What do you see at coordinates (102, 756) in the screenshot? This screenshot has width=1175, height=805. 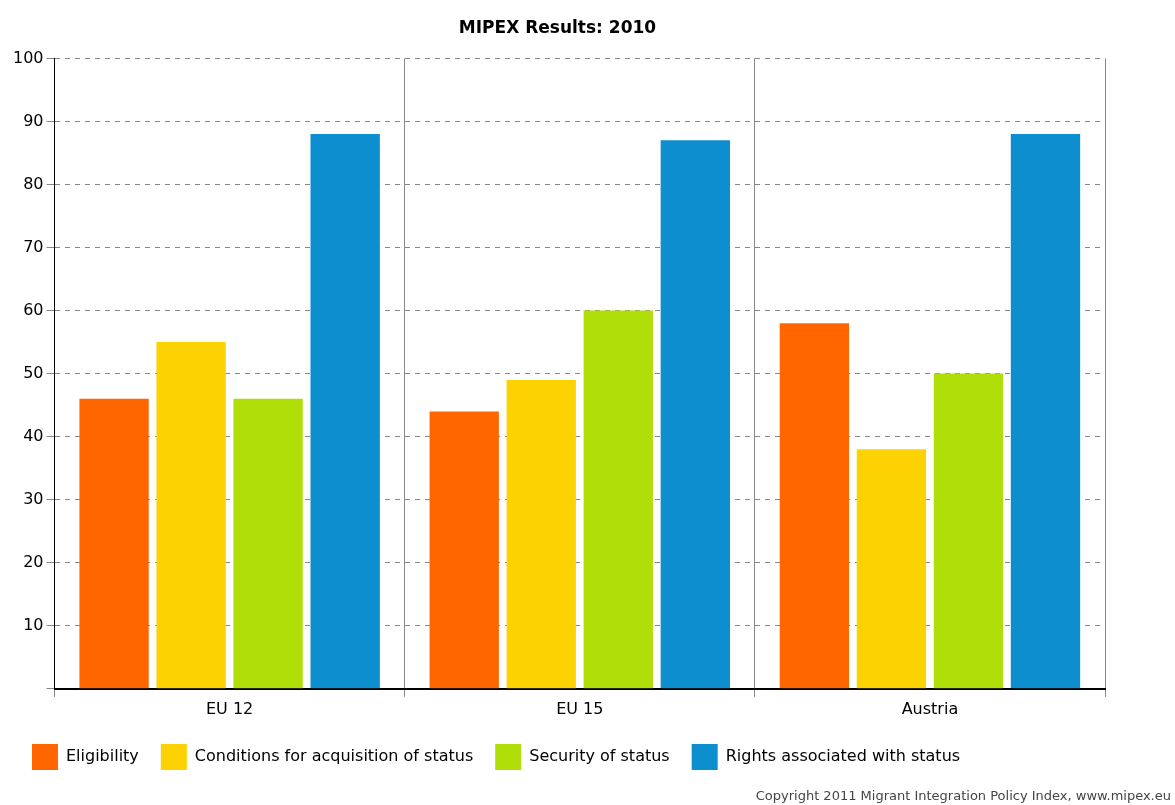 I see `legend-label: Eligibility` at bounding box center [102, 756].